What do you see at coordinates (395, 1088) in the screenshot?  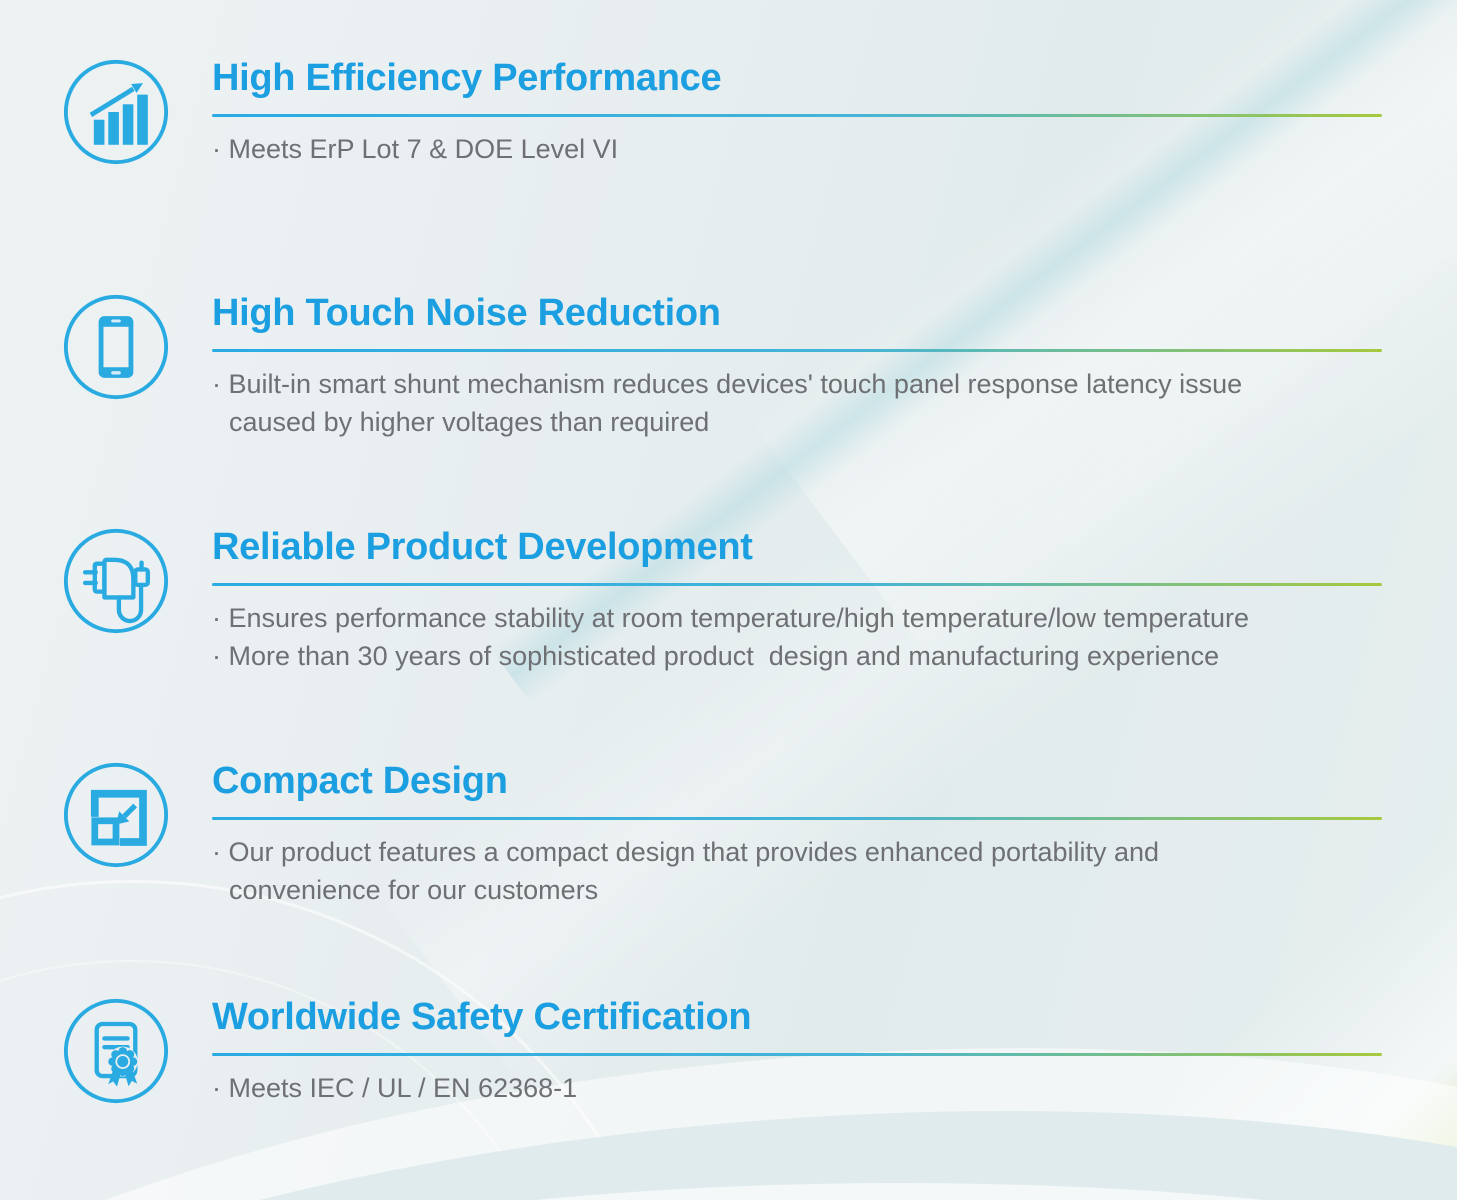 I see `feature-bullet-line: · Meets IEC / UL / EN 62368-1` at bounding box center [395, 1088].